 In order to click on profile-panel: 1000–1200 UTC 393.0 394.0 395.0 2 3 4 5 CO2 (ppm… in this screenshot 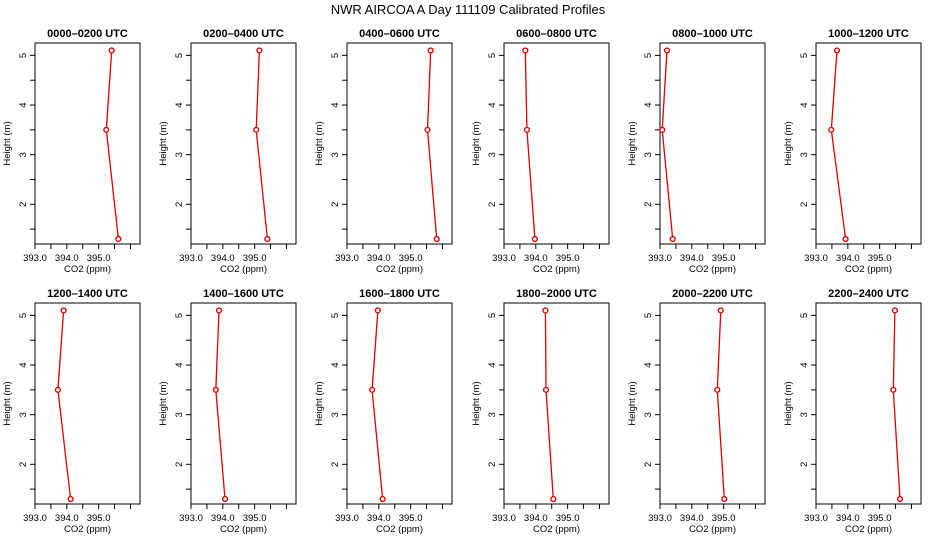, I will do `click(852, 151)`.